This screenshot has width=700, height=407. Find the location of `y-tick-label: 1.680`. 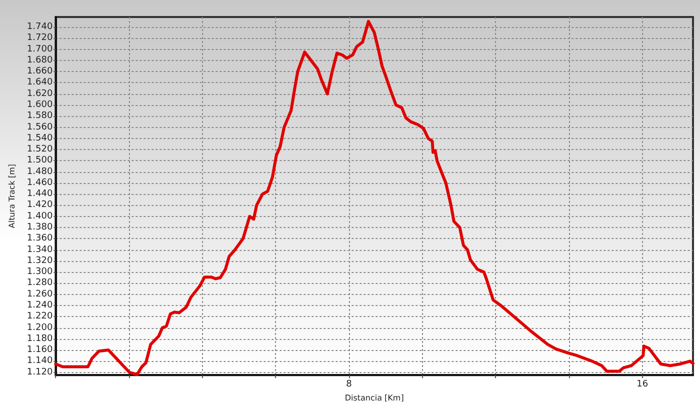

y-tick-label: 1.680 is located at coordinates (39, 60).